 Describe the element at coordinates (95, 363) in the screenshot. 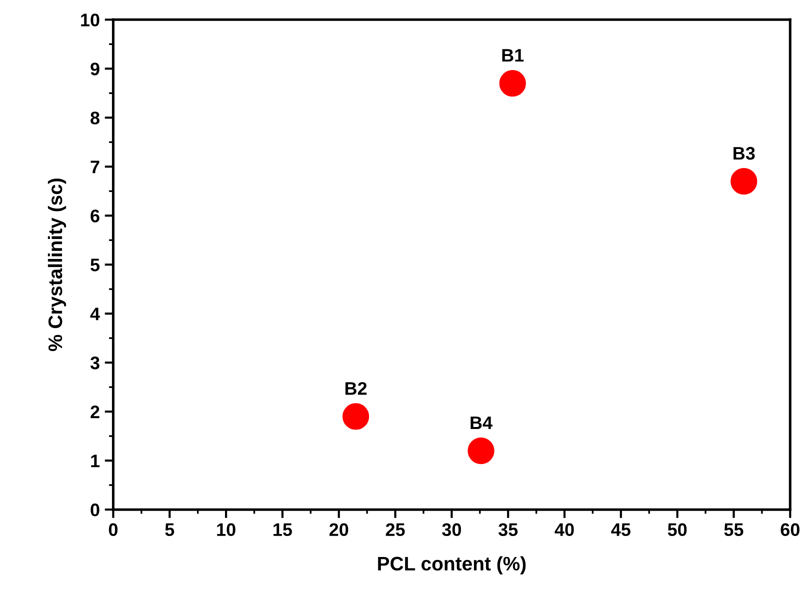

I see `y-tick-label: 3` at that location.